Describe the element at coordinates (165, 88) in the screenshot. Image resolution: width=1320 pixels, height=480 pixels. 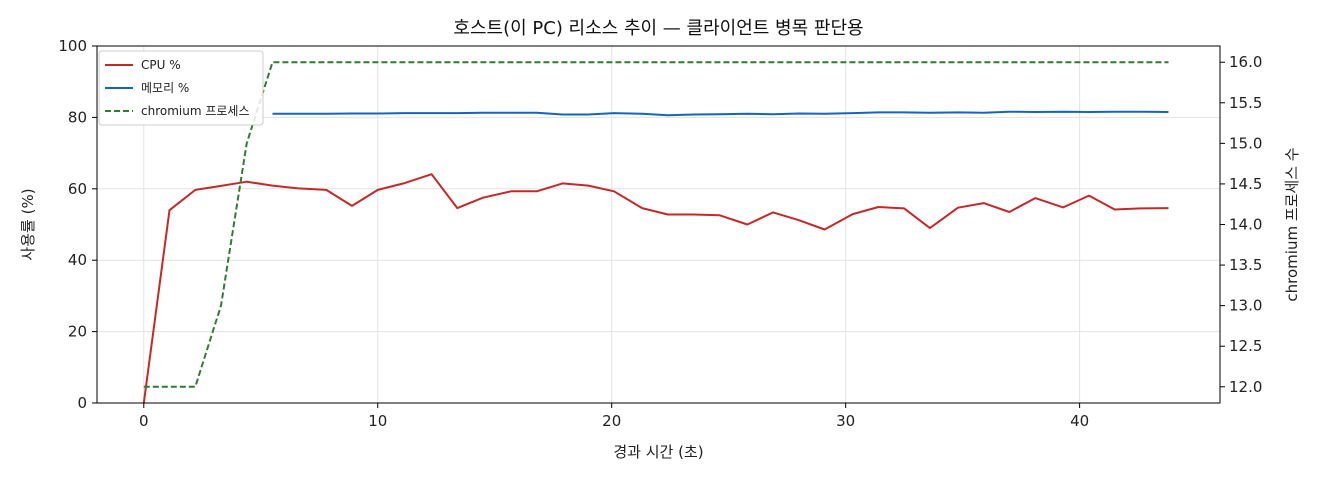
I see `legend-label: 메모리 %` at that location.